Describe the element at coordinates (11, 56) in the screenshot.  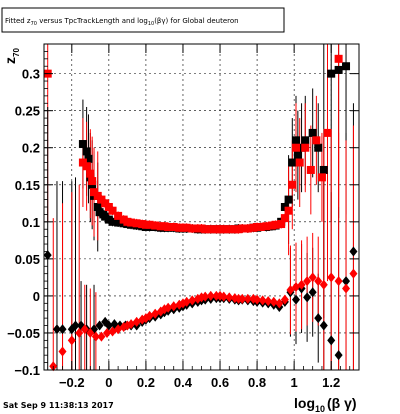
I see `y-axis-title: z70` at that location.